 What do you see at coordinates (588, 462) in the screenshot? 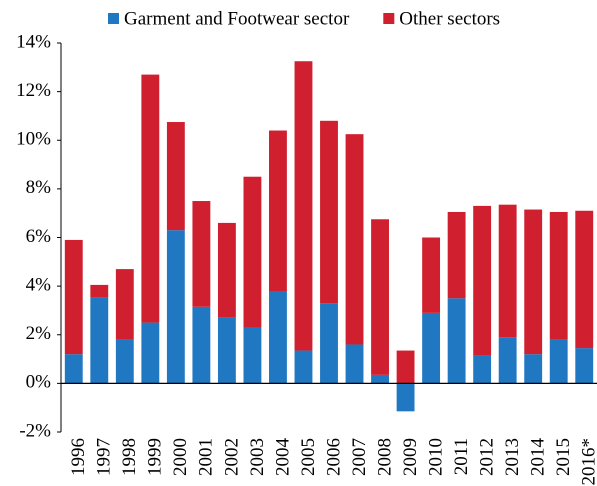
I see `x-tick-label: 2016*` at bounding box center [588, 462].